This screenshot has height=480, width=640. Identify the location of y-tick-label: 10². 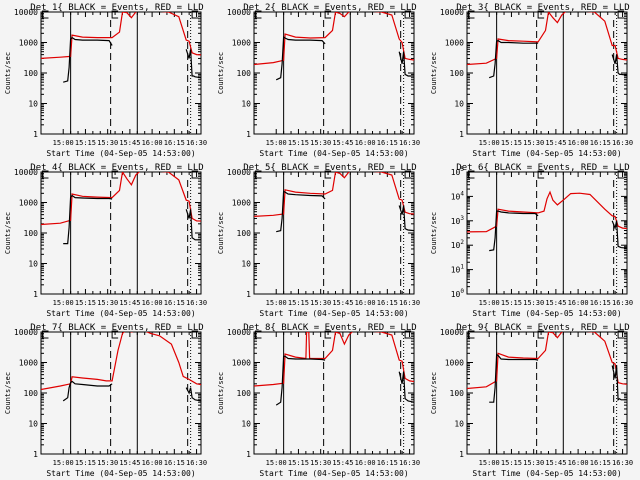
(458, 244).